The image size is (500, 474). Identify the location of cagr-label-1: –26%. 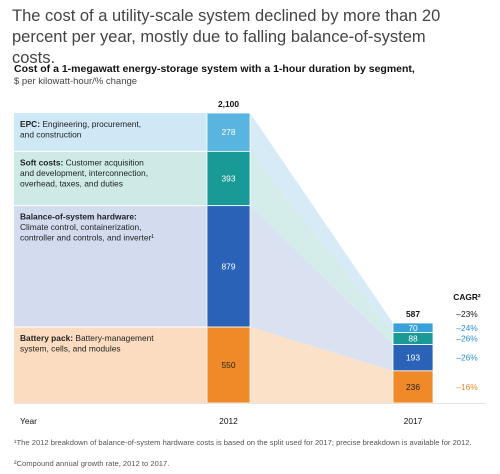
(467, 339).